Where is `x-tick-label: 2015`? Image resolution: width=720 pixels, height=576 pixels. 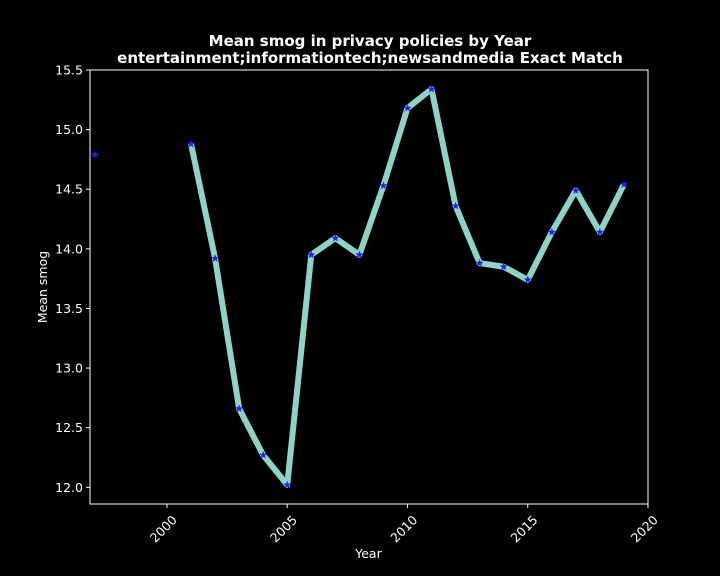 x-tick-label: 2015 is located at coordinates (524, 528).